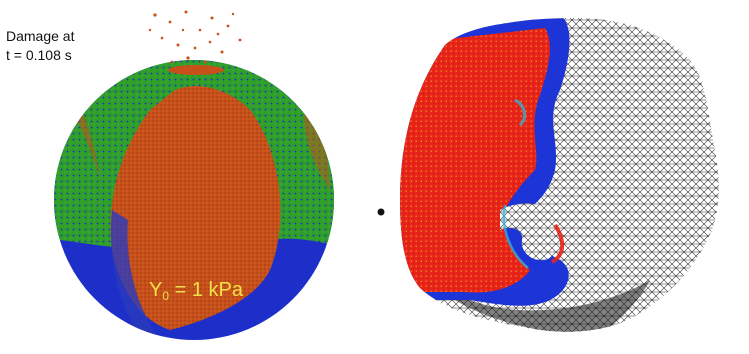 This screenshot has width=749, height=354. Describe the element at coordinates (196, 70) in the screenshot. I see `impact-crater-rim` at that location.